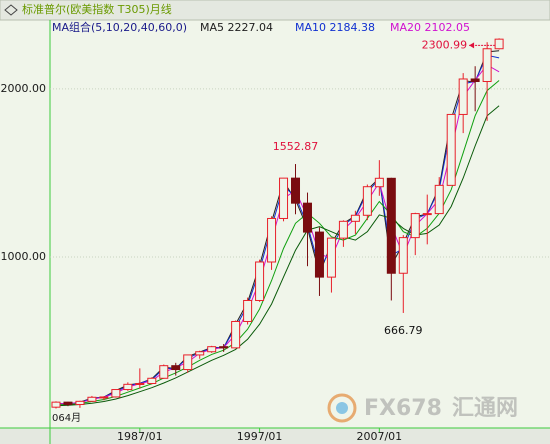 The width and height of the screenshot is (550, 444). I want to click on annotation: 2300.99, so click(445, 44).